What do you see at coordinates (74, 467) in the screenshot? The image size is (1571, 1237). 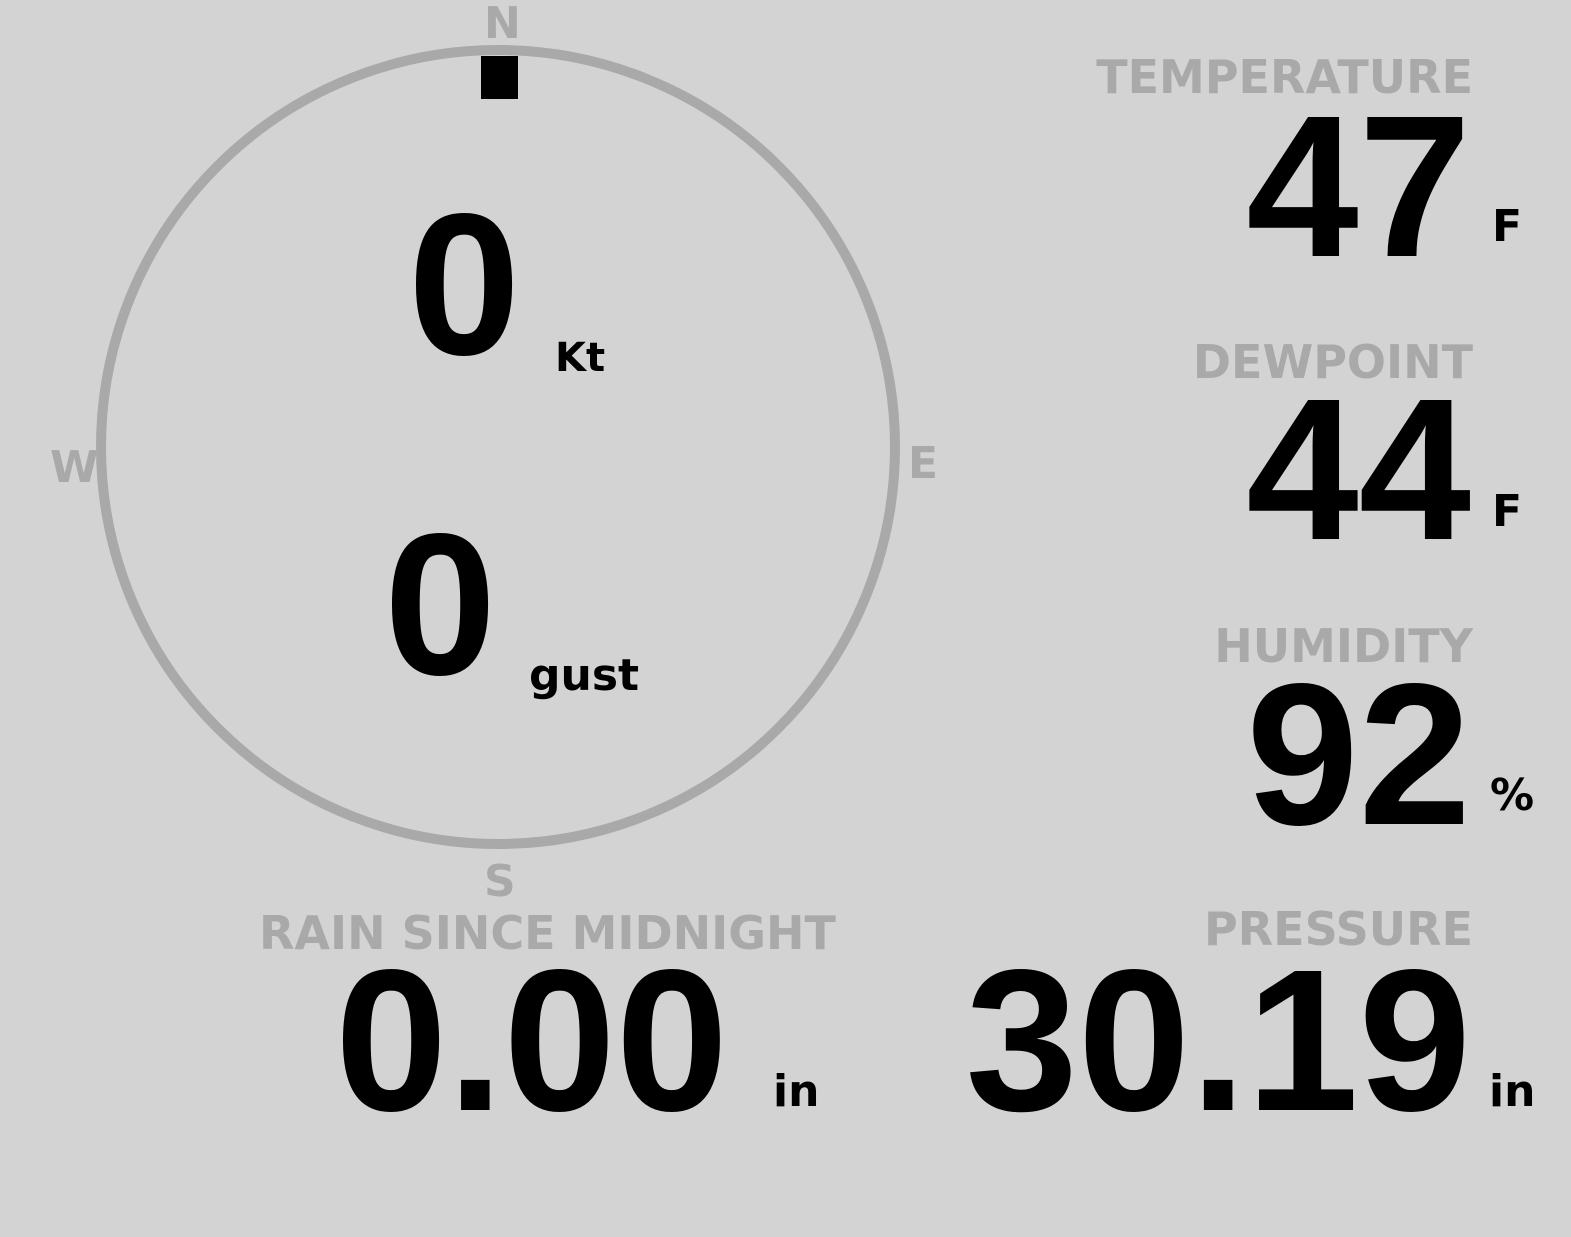 I see `compass-w: W` at bounding box center [74, 467].